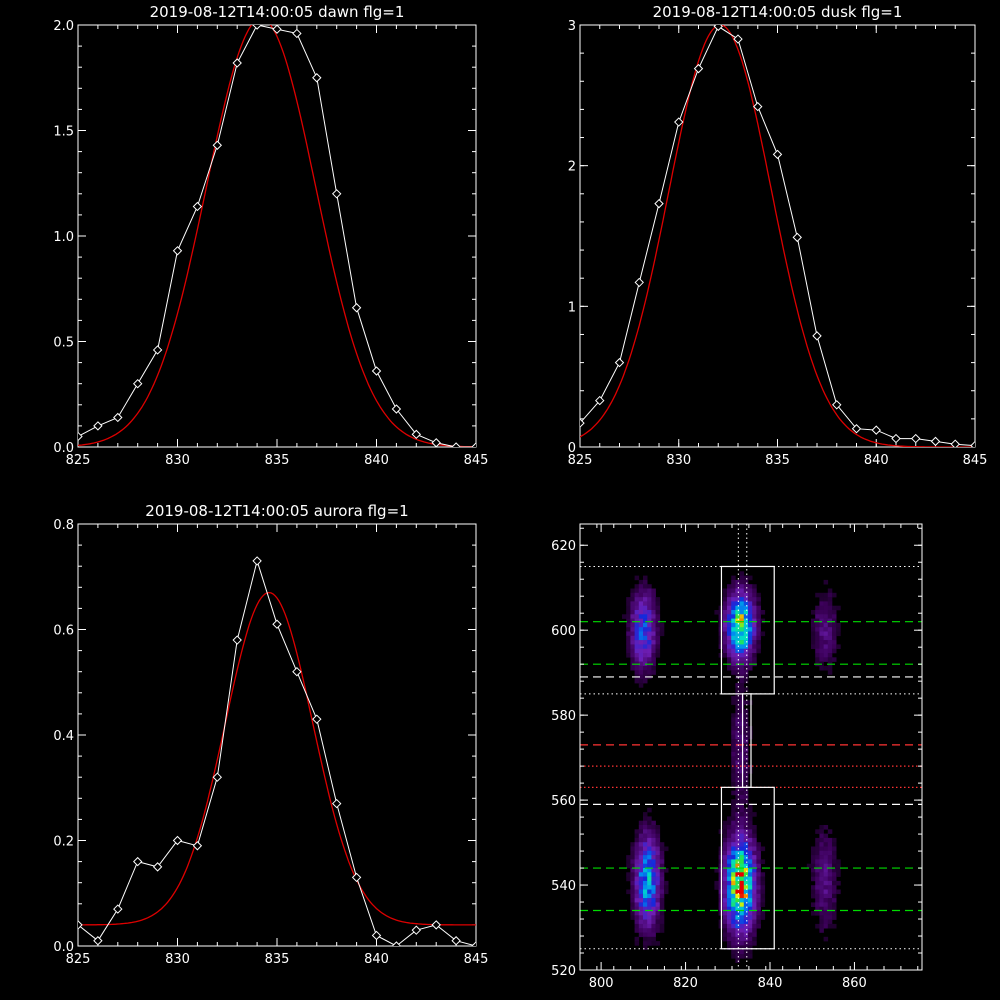 This screenshot has width=1000, height=1000. I want to click on y-tick-label: 540, so click(563, 886).